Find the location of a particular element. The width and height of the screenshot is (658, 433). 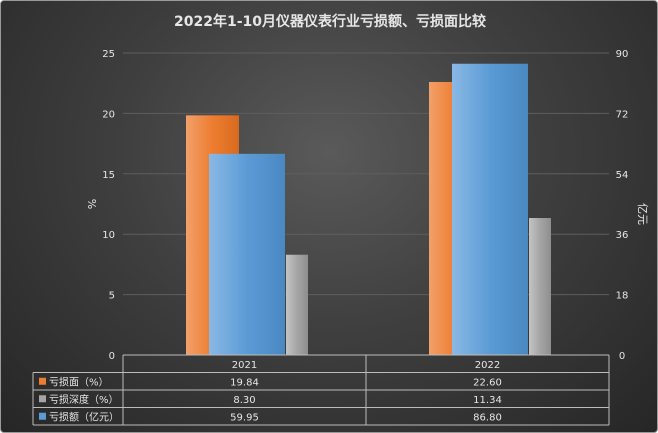

table-value: 19.84 is located at coordinates (244, 382).